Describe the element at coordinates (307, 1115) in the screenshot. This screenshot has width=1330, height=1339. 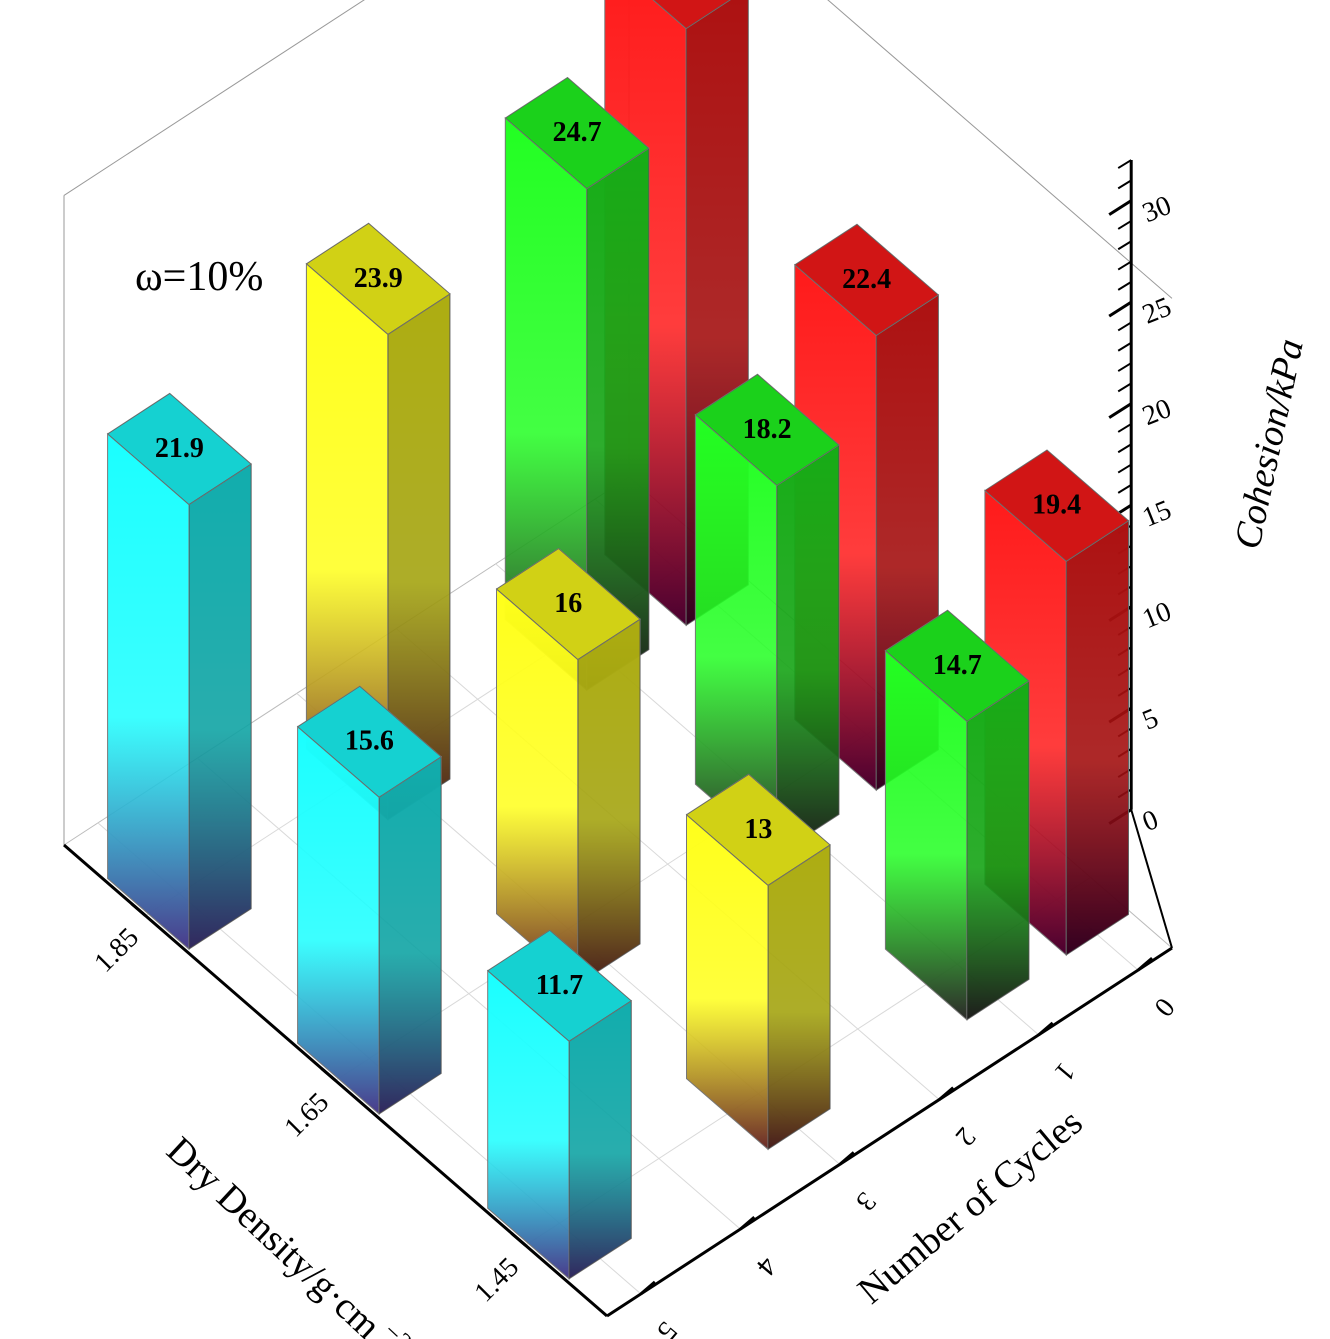
I see `density-tick-label: 1.65` at that location.